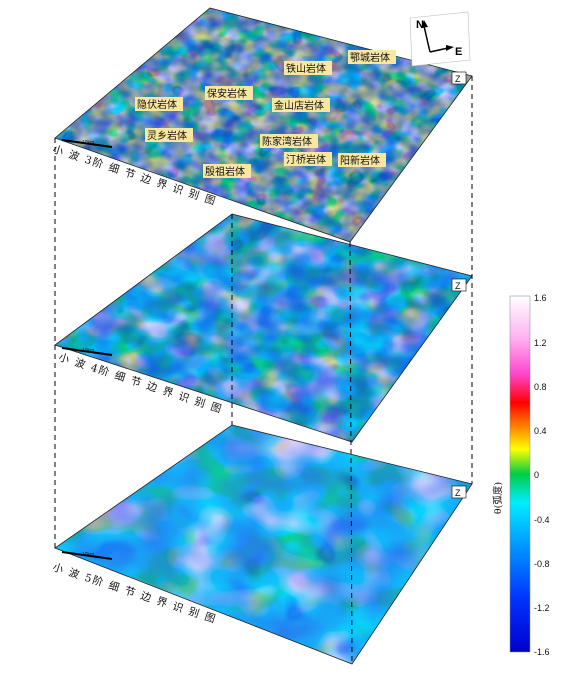 This screenshot has height=676, width=575. I want to click on colorbar-tick: 1.2, so click(540, 343).